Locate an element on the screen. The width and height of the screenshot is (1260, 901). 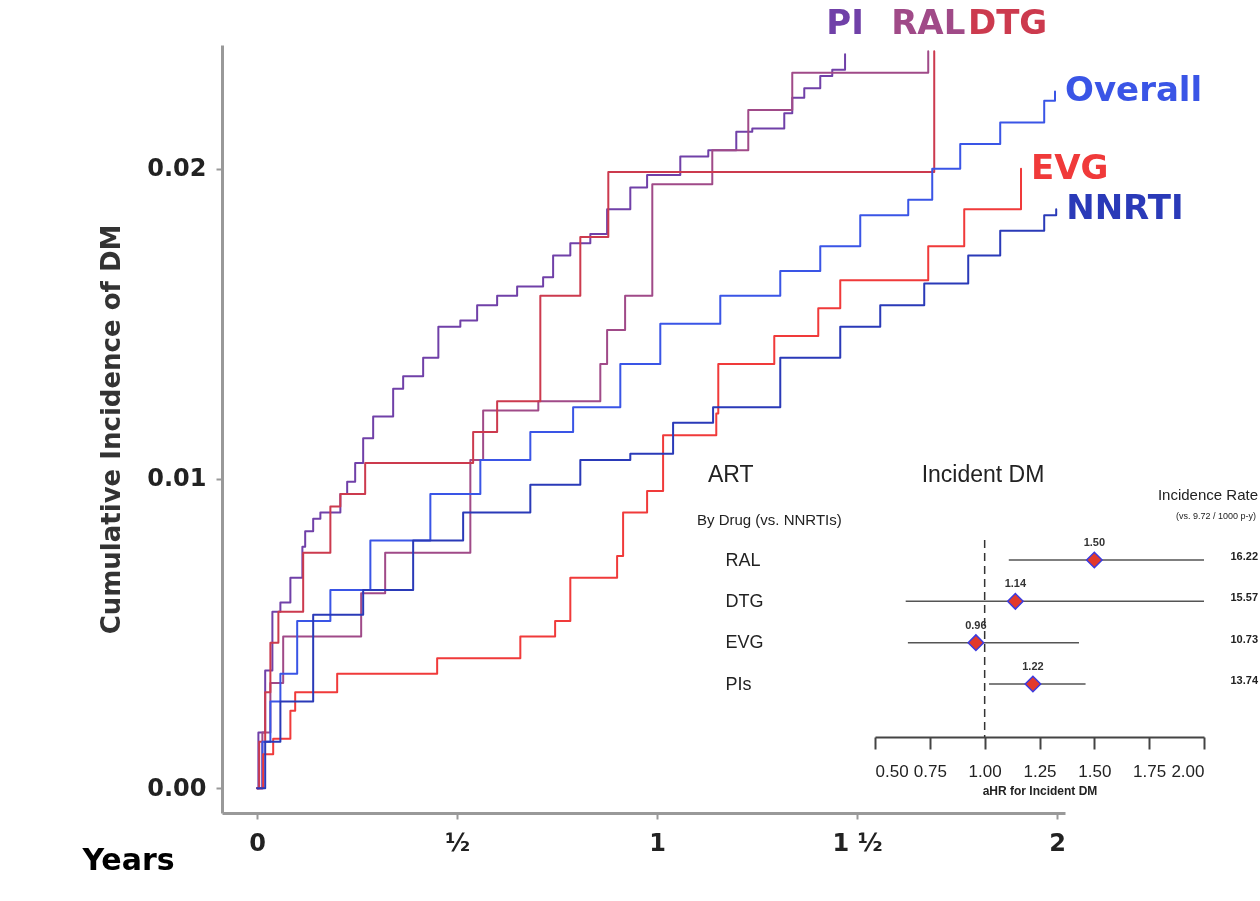
y-tick-label: 0.02 is located at coordinates (177, 168).